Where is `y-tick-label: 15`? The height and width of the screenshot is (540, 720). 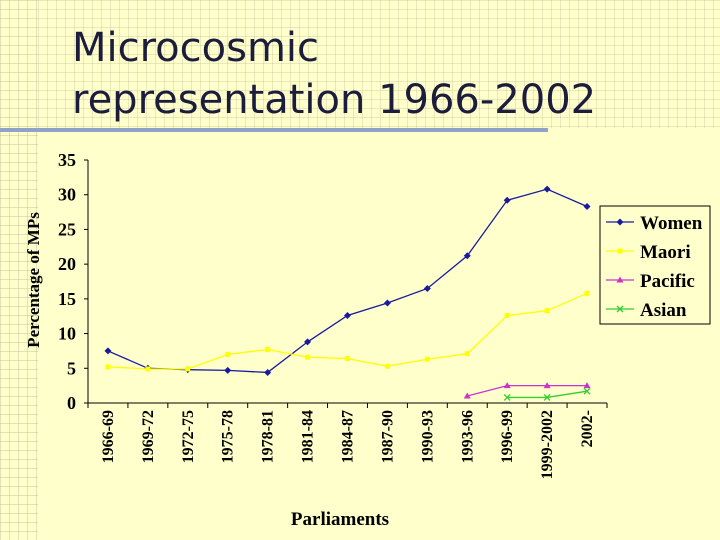
y-tick-label: 15 is located at coordinates (67, 299).